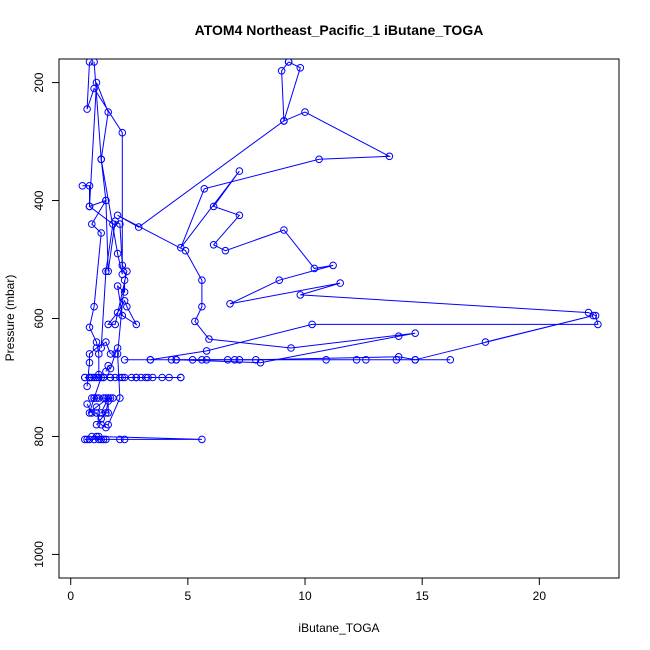  What do you see at coordinates (70, 596) in the screenshot?
I see `x-tick-label: 0` at bounding box center [70, 596].